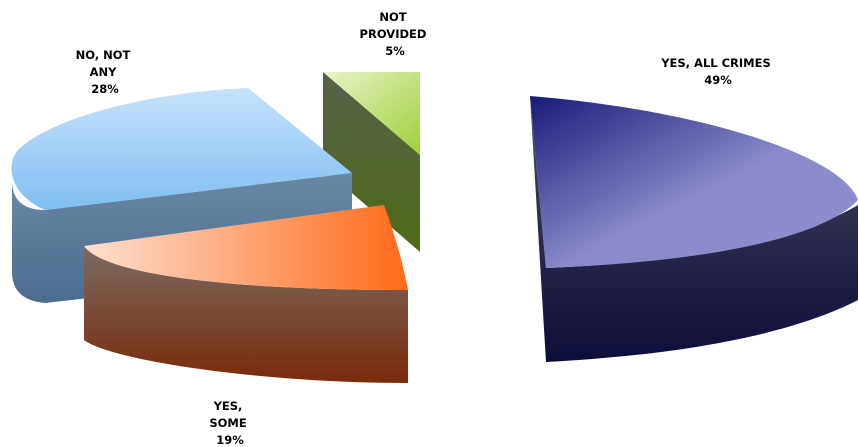 This screenshot has height=447, width=859. I want to click on value-label-yes-some: 19%, so click(230, 440).